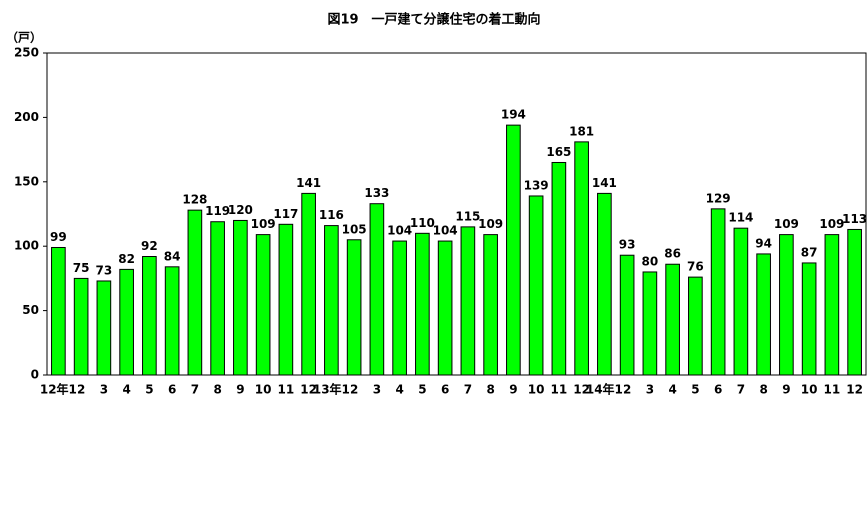  What do you see at coordinates (149, 246) in the screenshot?
I see `data-label: 92` at bounding box center [149, 246].